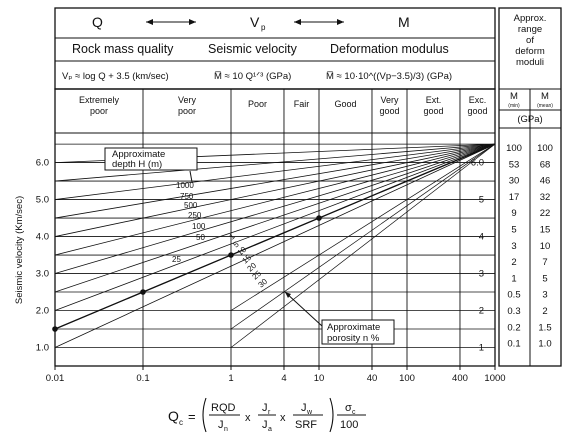 The width and height of the screenshot is (567, 441). What do you see at coordinates (481, 274) in the screenshot?
I see `y-tick-label-right: 3` at bounding box center [481, 274].